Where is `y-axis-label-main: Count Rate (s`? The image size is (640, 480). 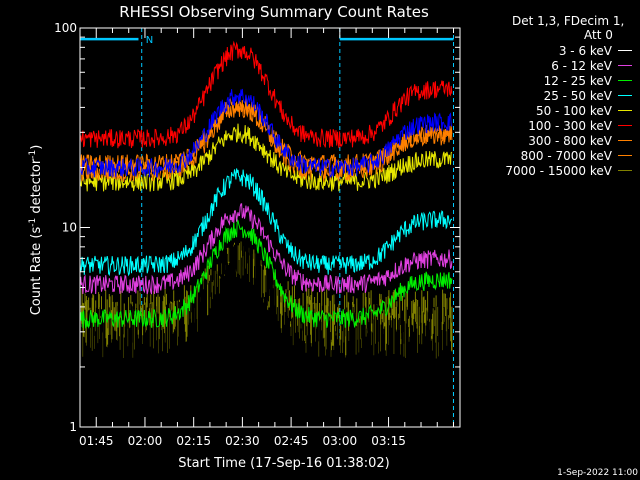
y-axis-label-main: Count Rate (s is located at coordinates (36, 271).